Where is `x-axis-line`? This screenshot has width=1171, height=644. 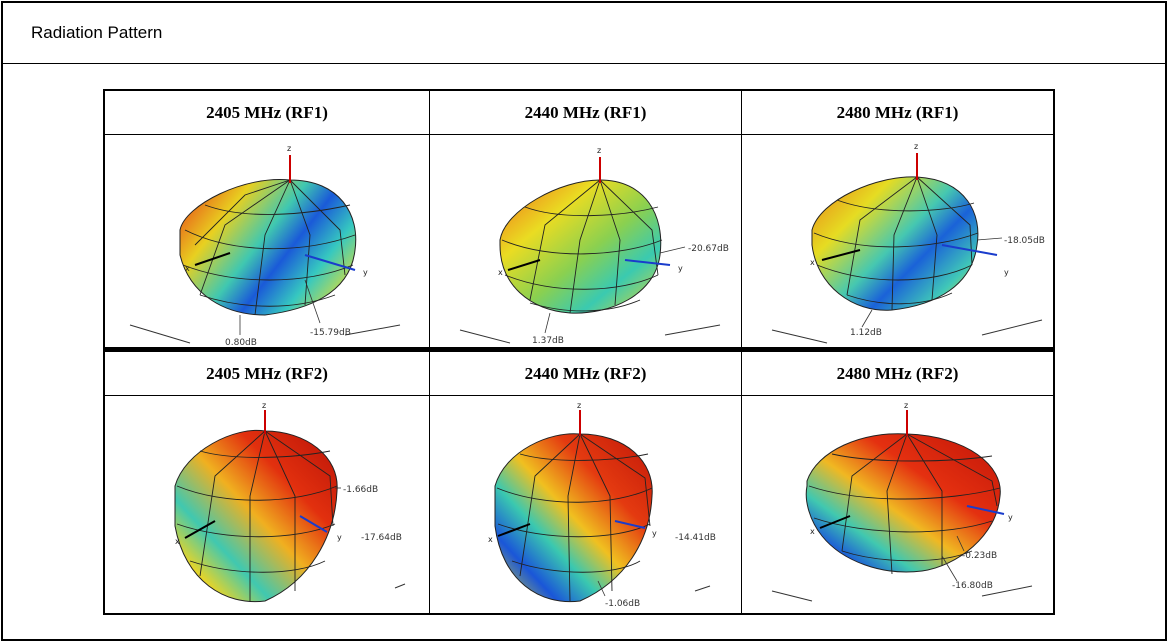
x-axis-line is located at coordinates (212, 259).